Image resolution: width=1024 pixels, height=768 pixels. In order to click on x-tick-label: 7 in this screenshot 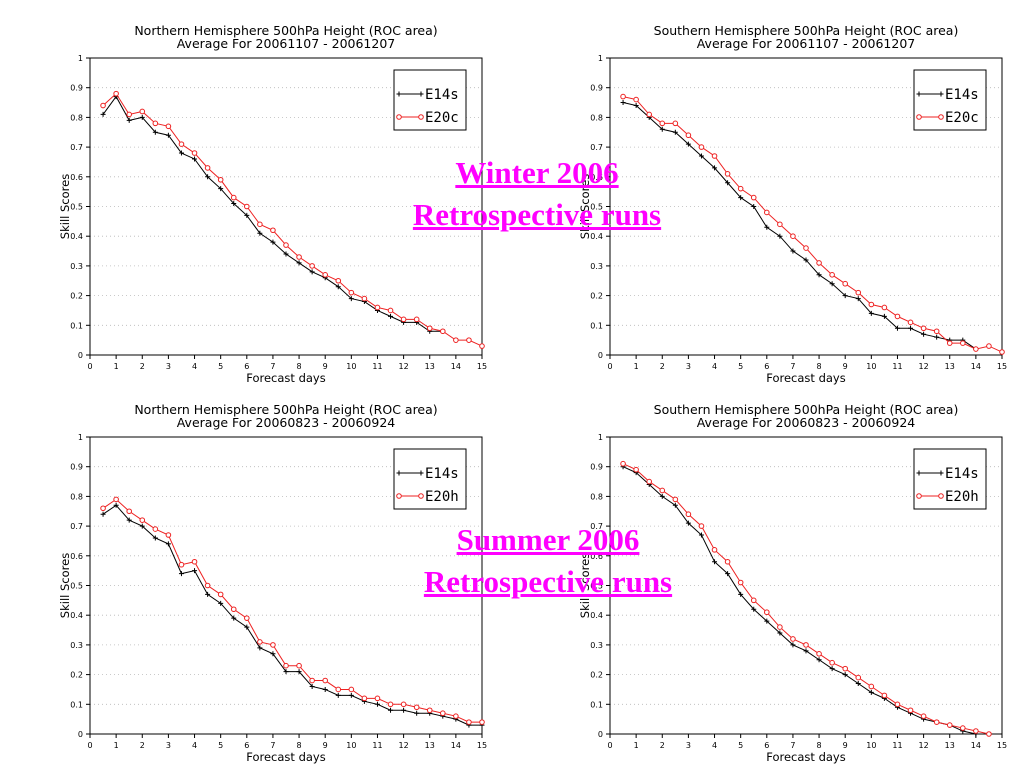, I will do `click(792, 366)`.